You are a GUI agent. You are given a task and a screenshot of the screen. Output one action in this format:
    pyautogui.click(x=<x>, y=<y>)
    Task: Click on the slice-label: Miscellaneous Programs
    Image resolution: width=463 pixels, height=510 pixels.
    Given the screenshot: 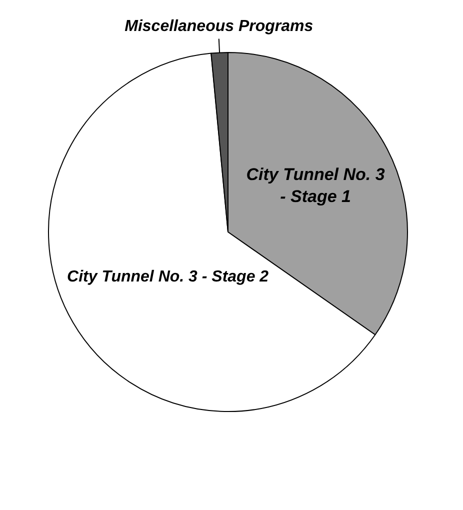 What is the action you would take?
    pyautogui.click(x=219, y=27)
    